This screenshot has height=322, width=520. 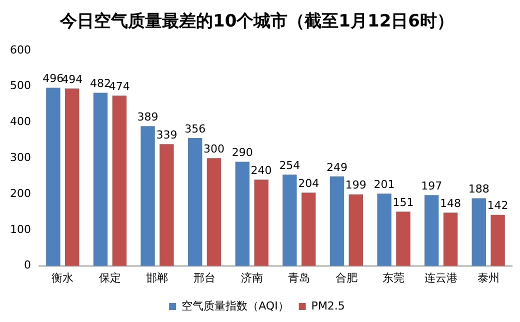 I want to click on y-tick-label: 300, so click(x=20, y=157).